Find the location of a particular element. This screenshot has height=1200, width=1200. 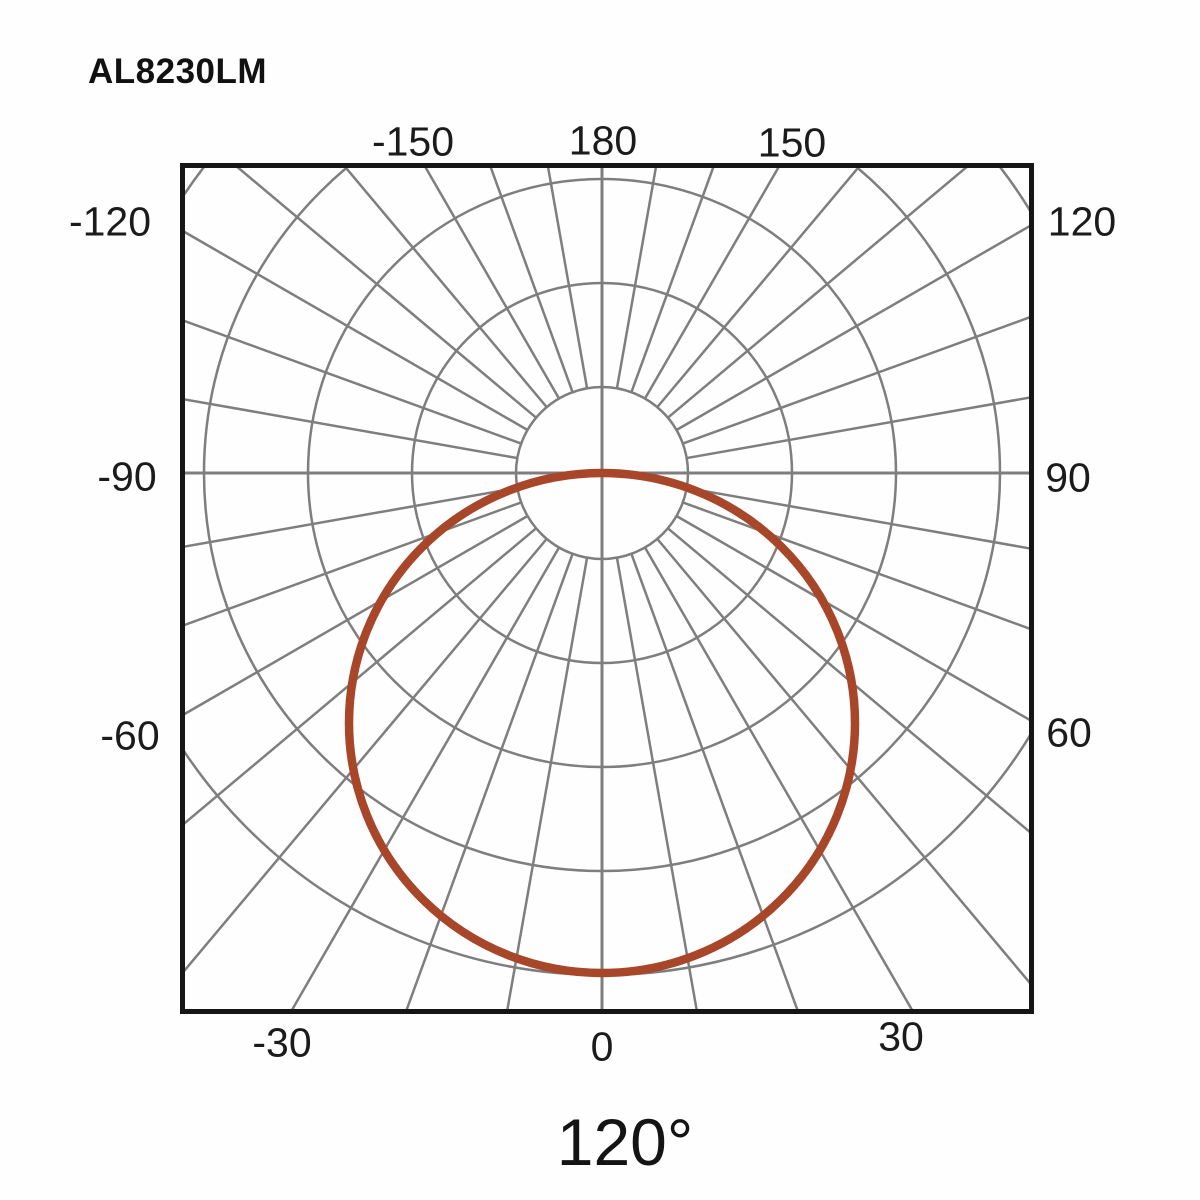

angle-label-left-neg120: -120 is located at coordinates (110, 221).